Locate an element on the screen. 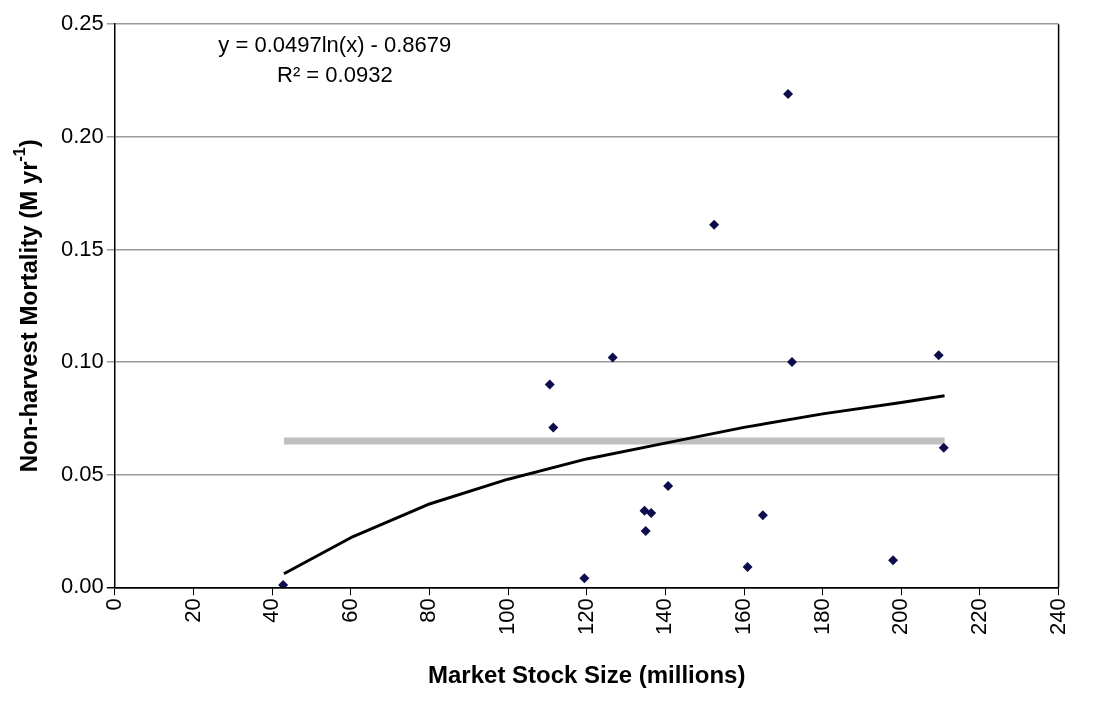 The height and width of the screenshot is (705, 1095). x-tick-label: 160 is located at coordinates (743, 617).